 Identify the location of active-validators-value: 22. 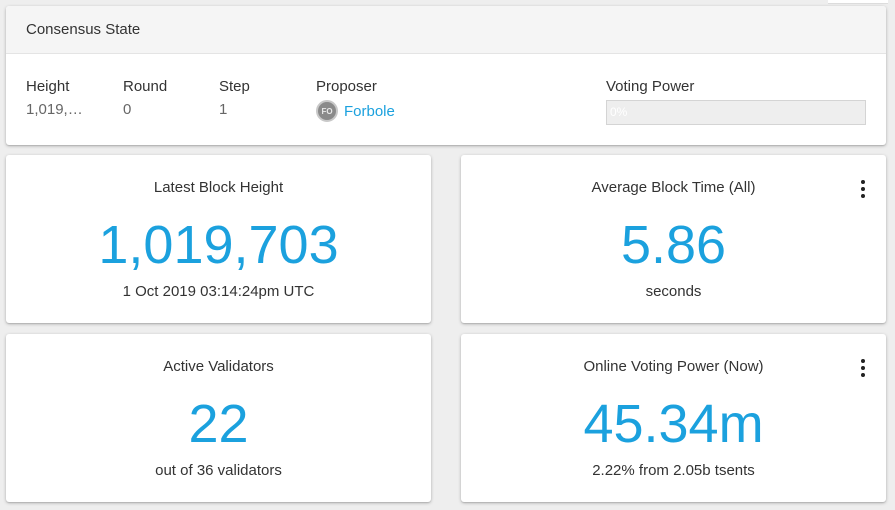
(218, 424).